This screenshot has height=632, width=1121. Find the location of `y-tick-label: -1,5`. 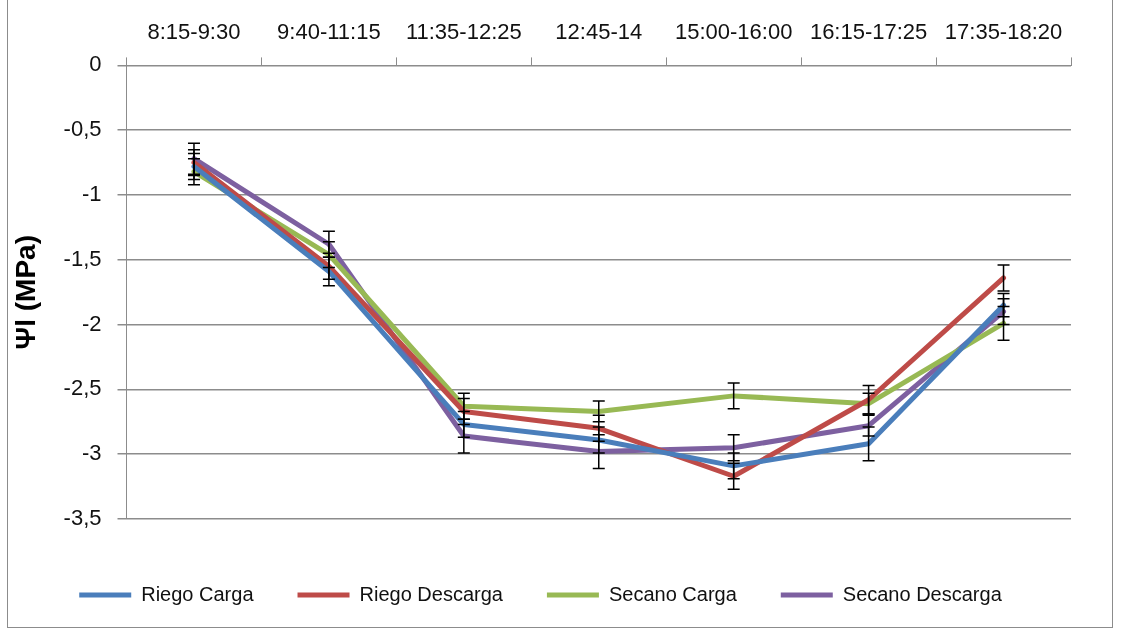

y-tick-label: -1,5 is located at coordinates (82, 258).